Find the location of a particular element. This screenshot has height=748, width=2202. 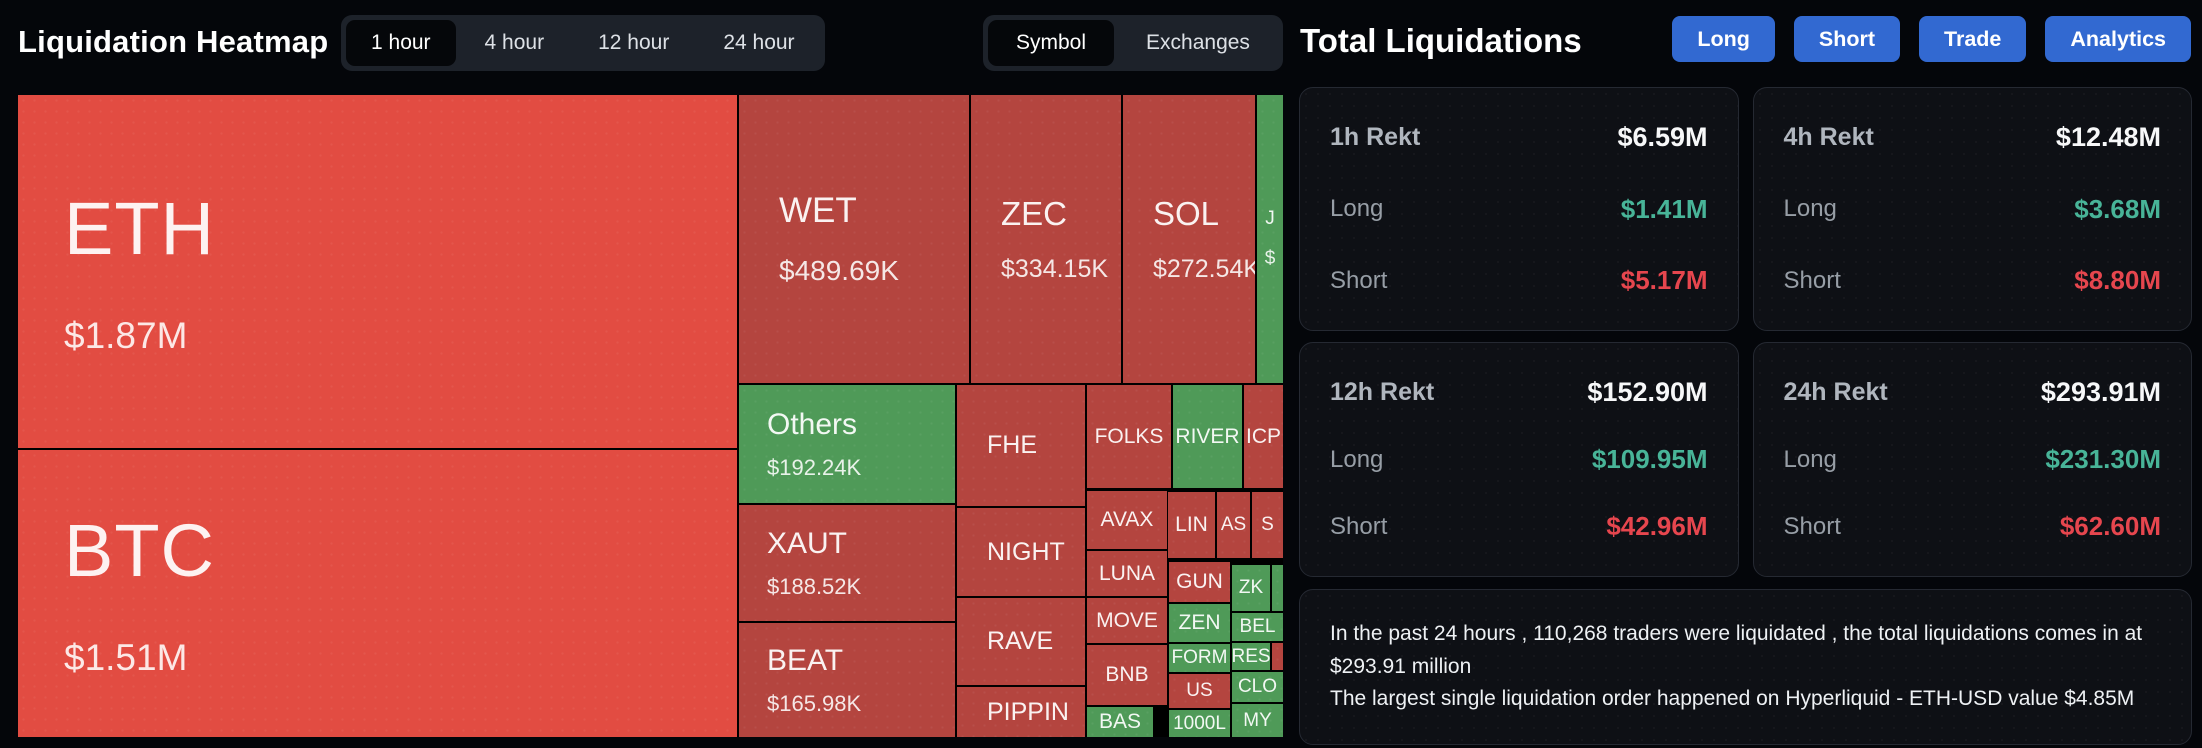

treemap-cell-sol: SOL $272.54K is located at coordinates (1189, 239).